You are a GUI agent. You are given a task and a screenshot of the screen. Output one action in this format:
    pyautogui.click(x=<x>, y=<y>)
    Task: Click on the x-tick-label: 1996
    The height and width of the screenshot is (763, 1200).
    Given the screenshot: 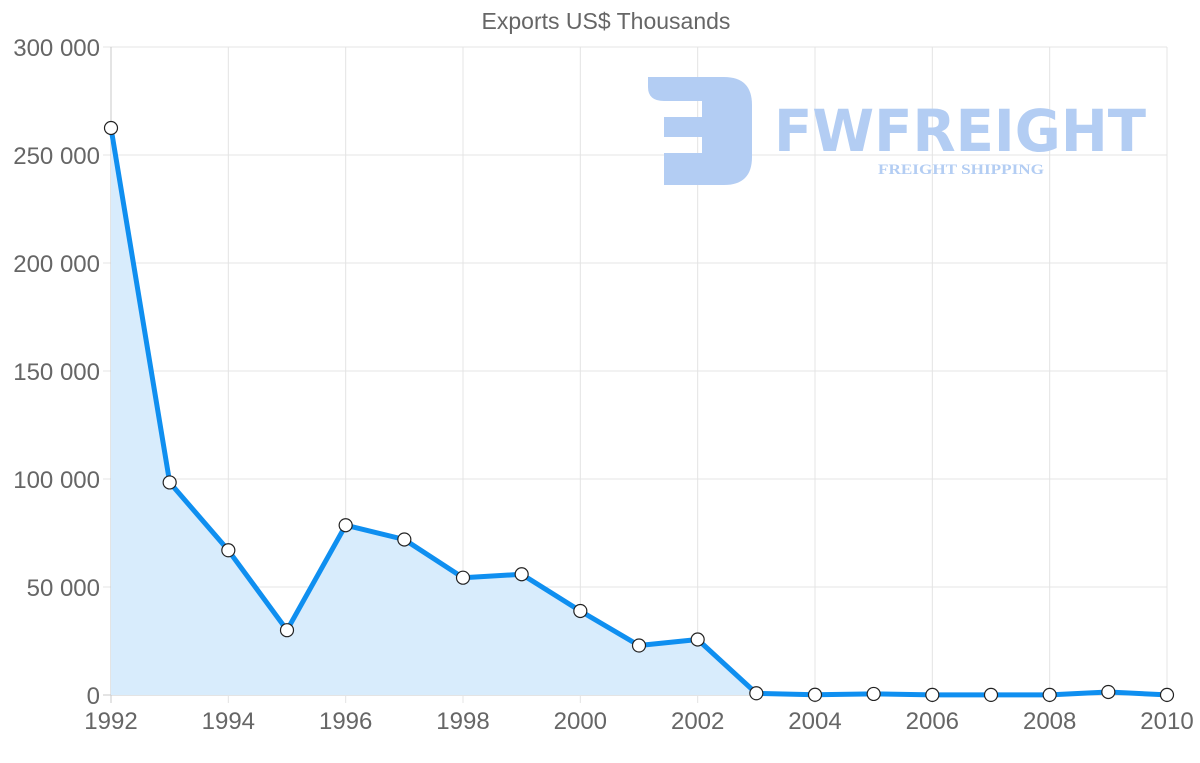 What is the action you would take?
    pyautogui.click(x=345, y=721)
    